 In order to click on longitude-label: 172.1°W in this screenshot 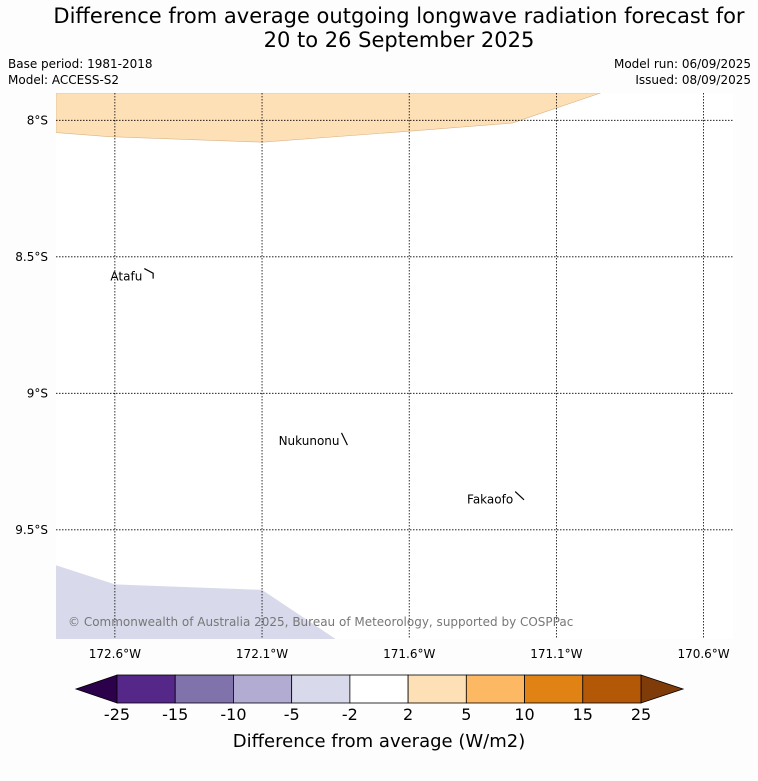, I will do `click(262, 654)`.